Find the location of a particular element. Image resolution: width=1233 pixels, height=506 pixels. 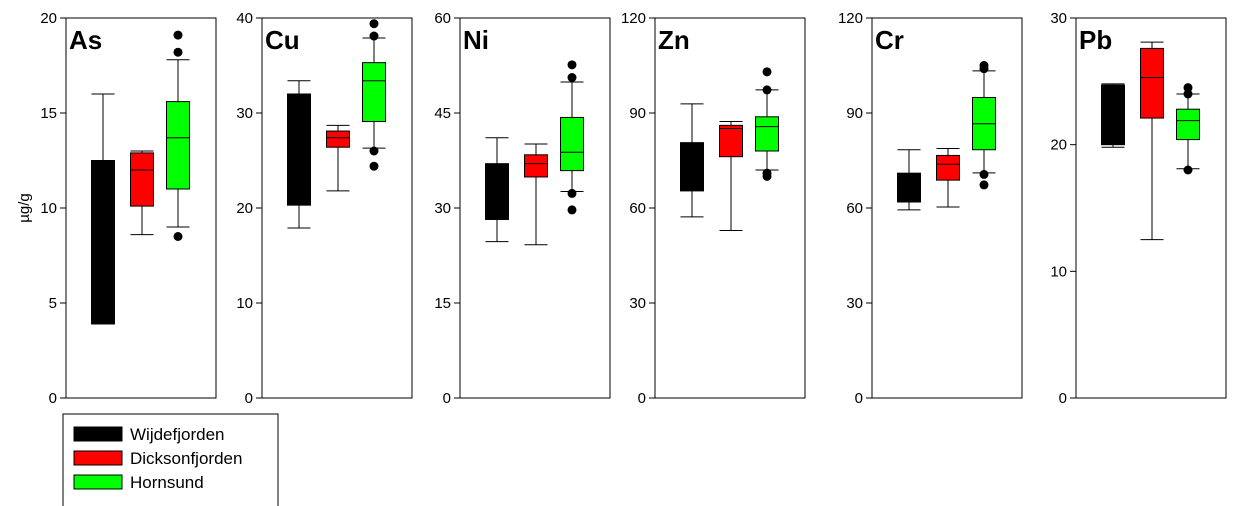

panel-title: As is located at coordinates (85, 40).